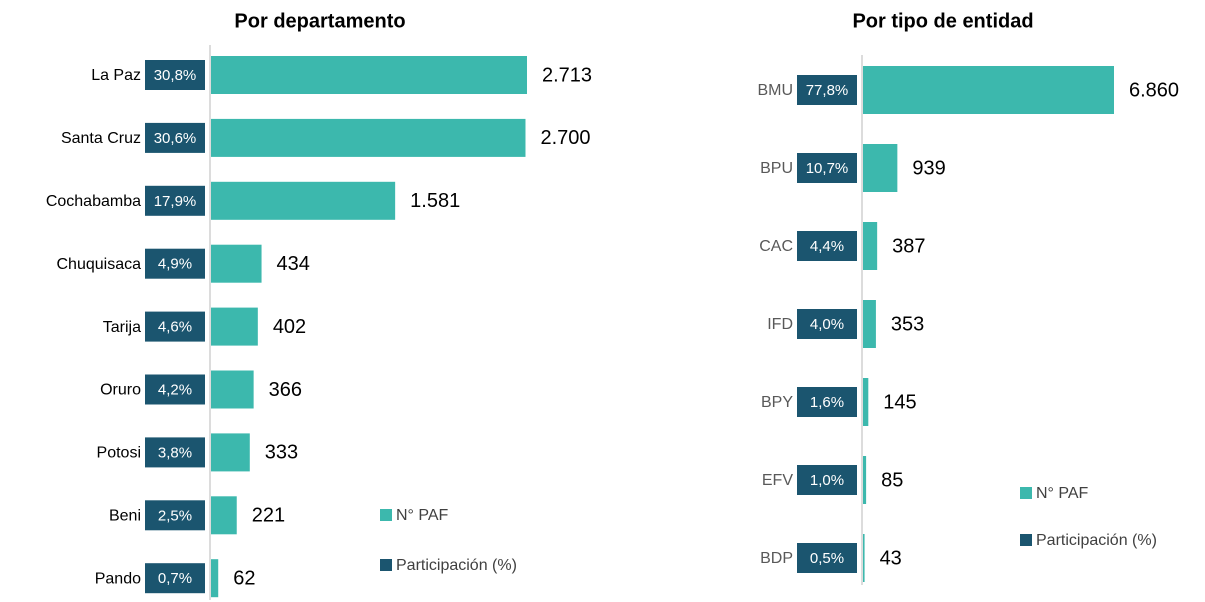  I want to click on category-label: Tarija, so click(122, 327).